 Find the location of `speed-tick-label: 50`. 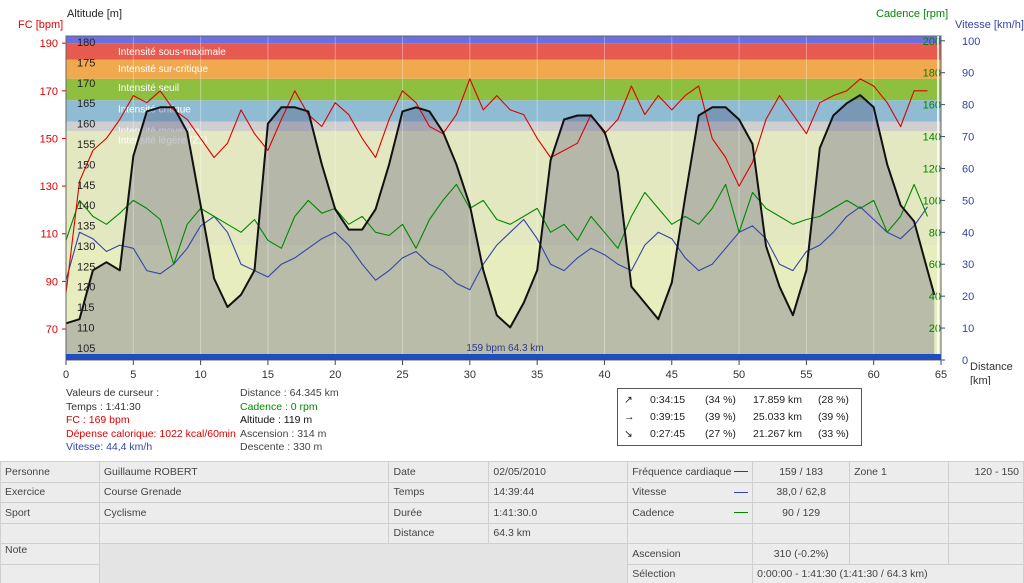

speed-tick-label: 50 is located at coordinates (968, 201).